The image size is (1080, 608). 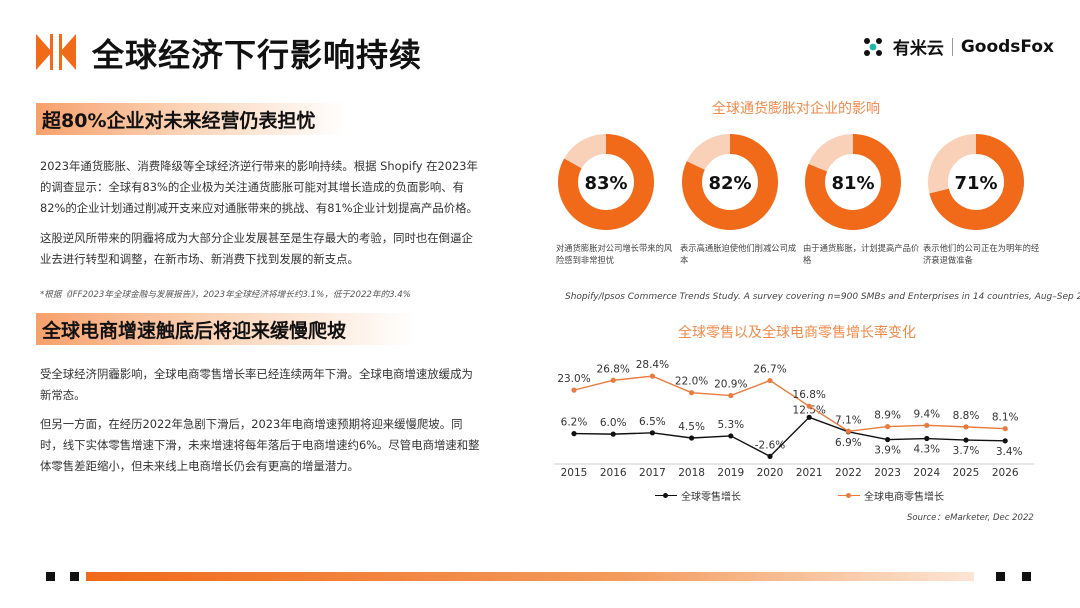 I want to click on retail-data-label: 6.5%, so click(x=652, y=422).